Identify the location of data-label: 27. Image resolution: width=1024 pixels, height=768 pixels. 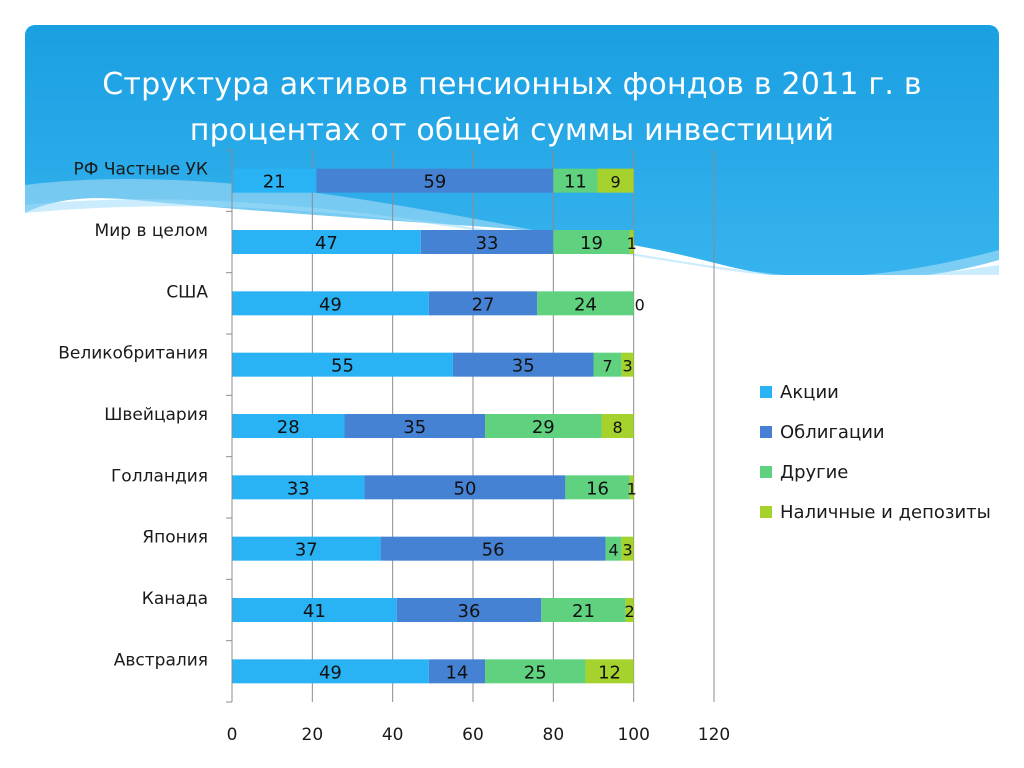
(483, 304).